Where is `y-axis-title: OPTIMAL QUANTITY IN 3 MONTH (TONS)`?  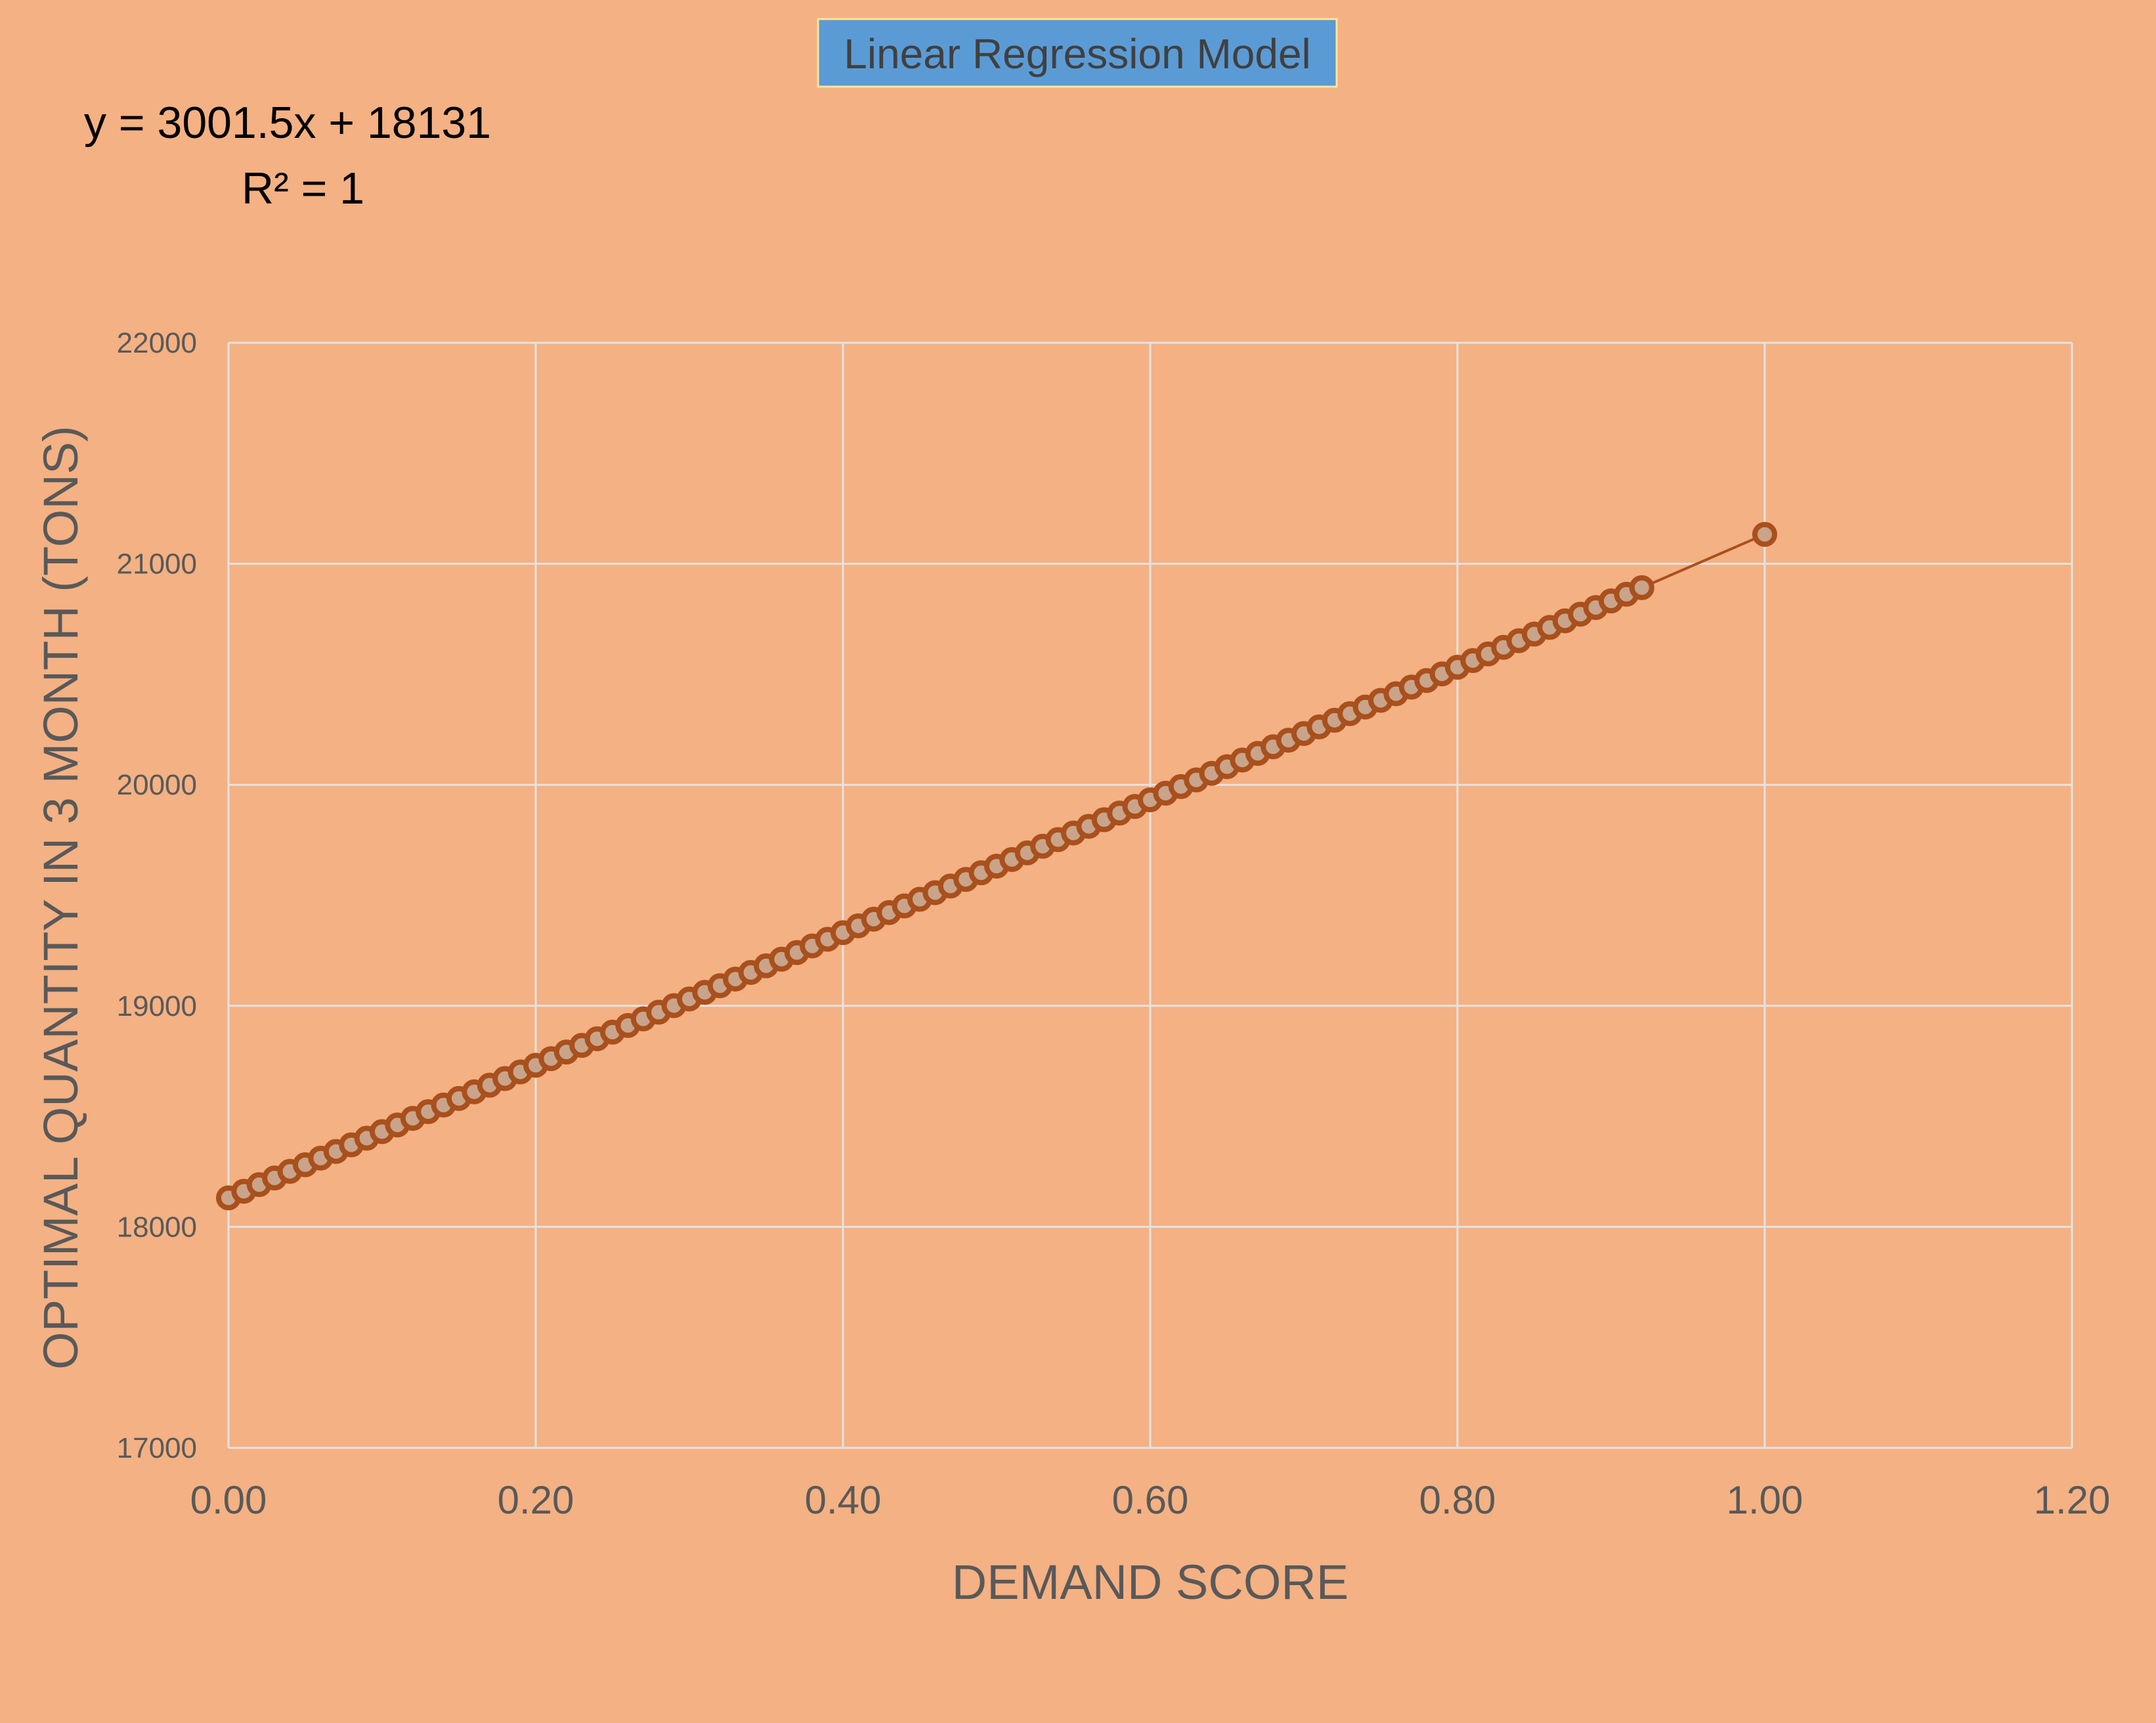
y-axis-title: OPTIMAL QUANTITY IN 3 MONTH (TONS) is located at coordinates (61, 897).